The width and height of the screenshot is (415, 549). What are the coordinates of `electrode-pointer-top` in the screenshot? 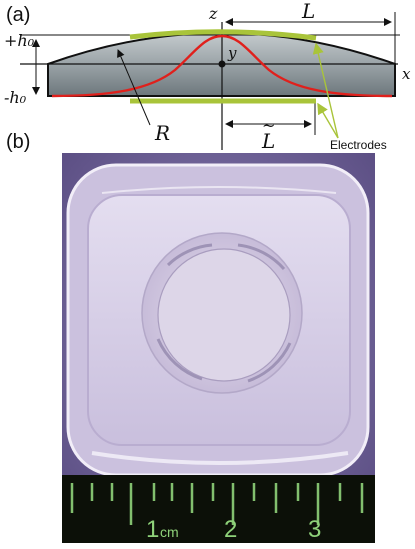 It's located at (325, 90).